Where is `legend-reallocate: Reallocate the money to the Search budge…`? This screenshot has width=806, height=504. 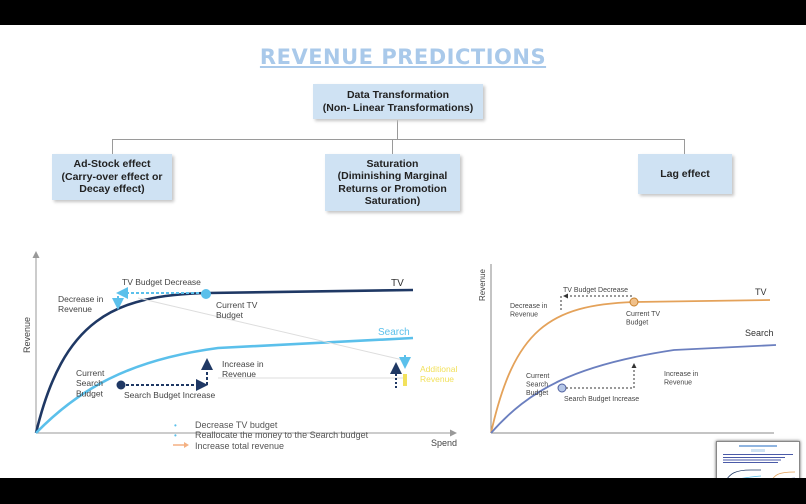
legend-reallocate: Reallocate the money to the Search budge… is located at coordinates (282, 435).